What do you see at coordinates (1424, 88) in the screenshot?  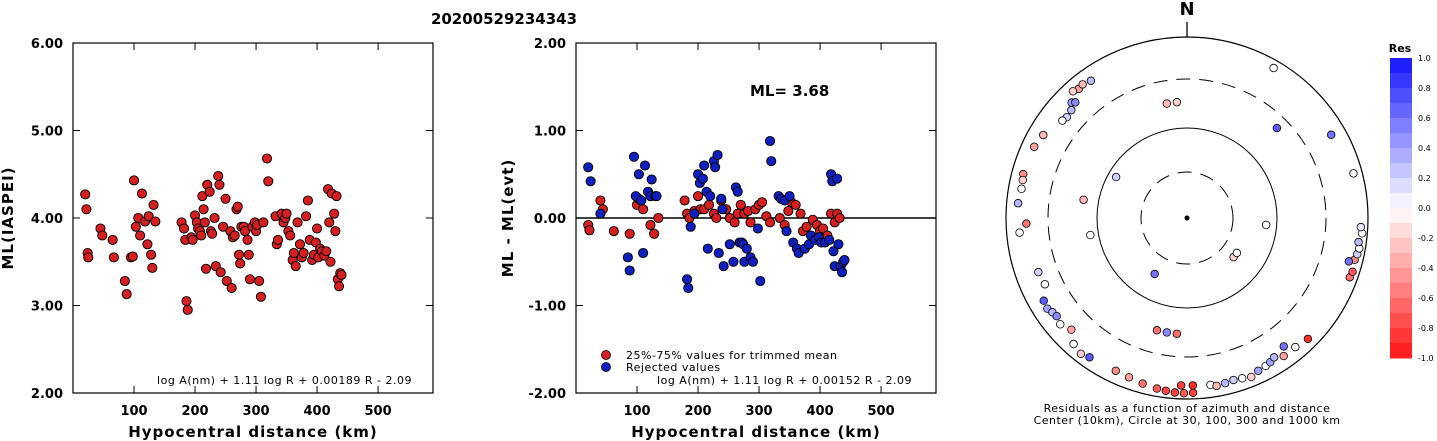 I see `colorbar-tick-label: 0.8` at bounding box center [1424, 88].